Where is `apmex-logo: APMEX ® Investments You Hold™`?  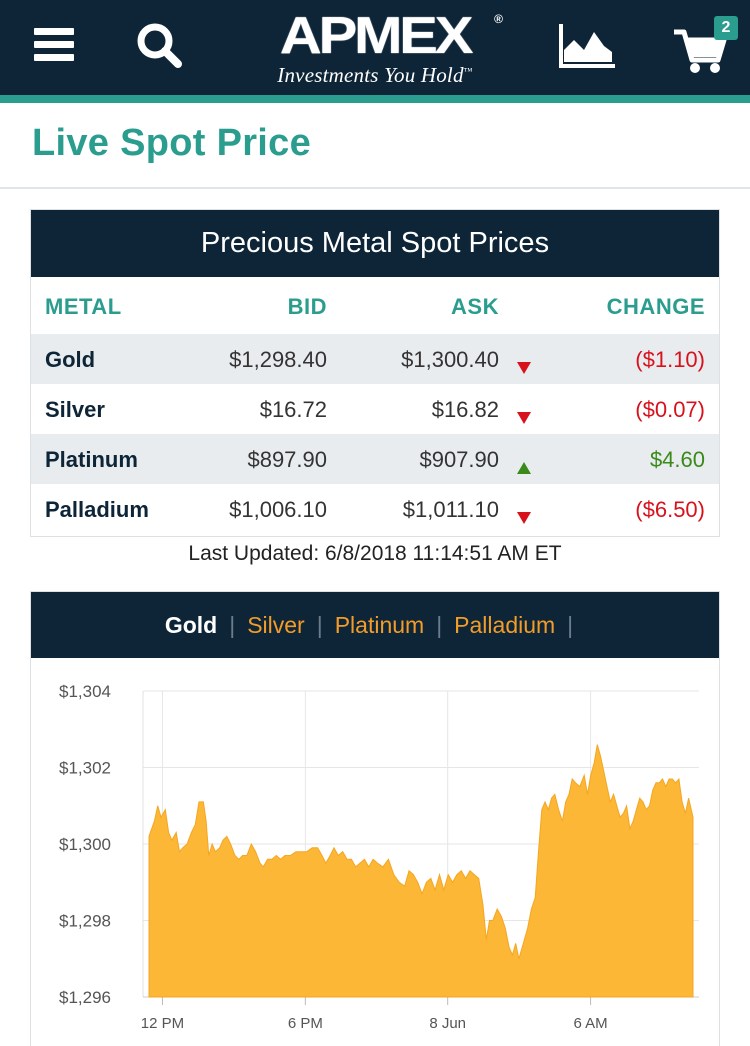 apmex-logo: APMEX ® Investments You Hold™ is located at coordinates (375, 47).